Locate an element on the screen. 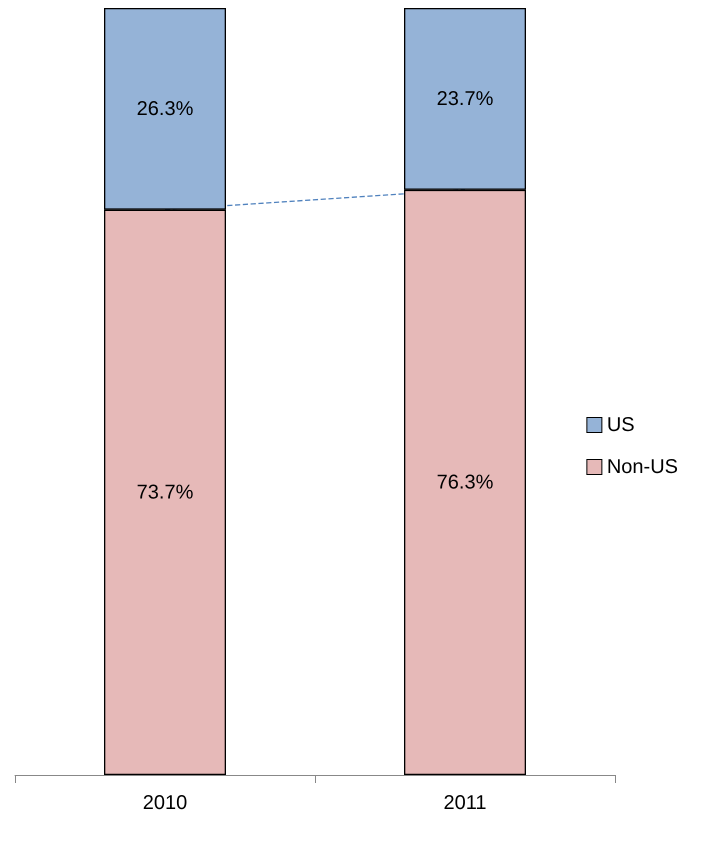 The height and width of the screenshot is (848, 703). data-label: 73.7% is located at coordinates (165, 492).